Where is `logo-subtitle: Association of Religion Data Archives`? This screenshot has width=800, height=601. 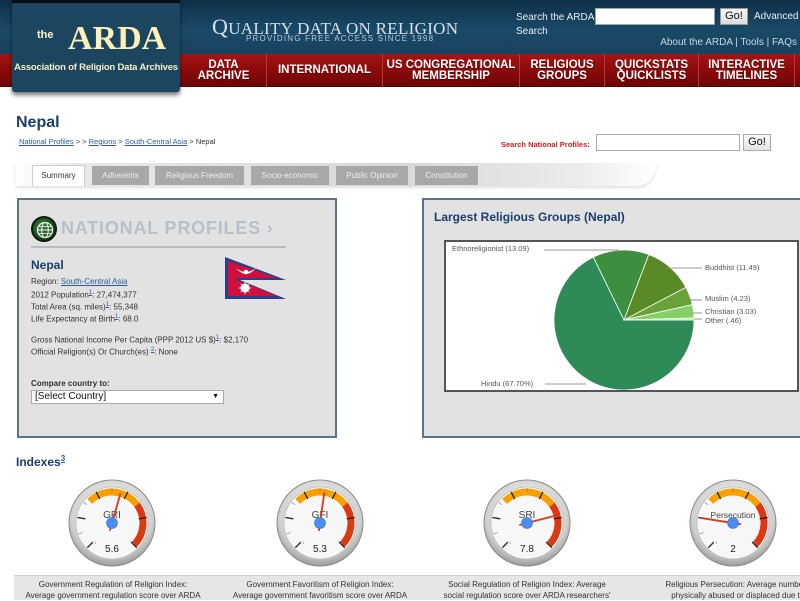
logo-subtitle: Association of Religion Data Archives is located at coordinates (96, 67).